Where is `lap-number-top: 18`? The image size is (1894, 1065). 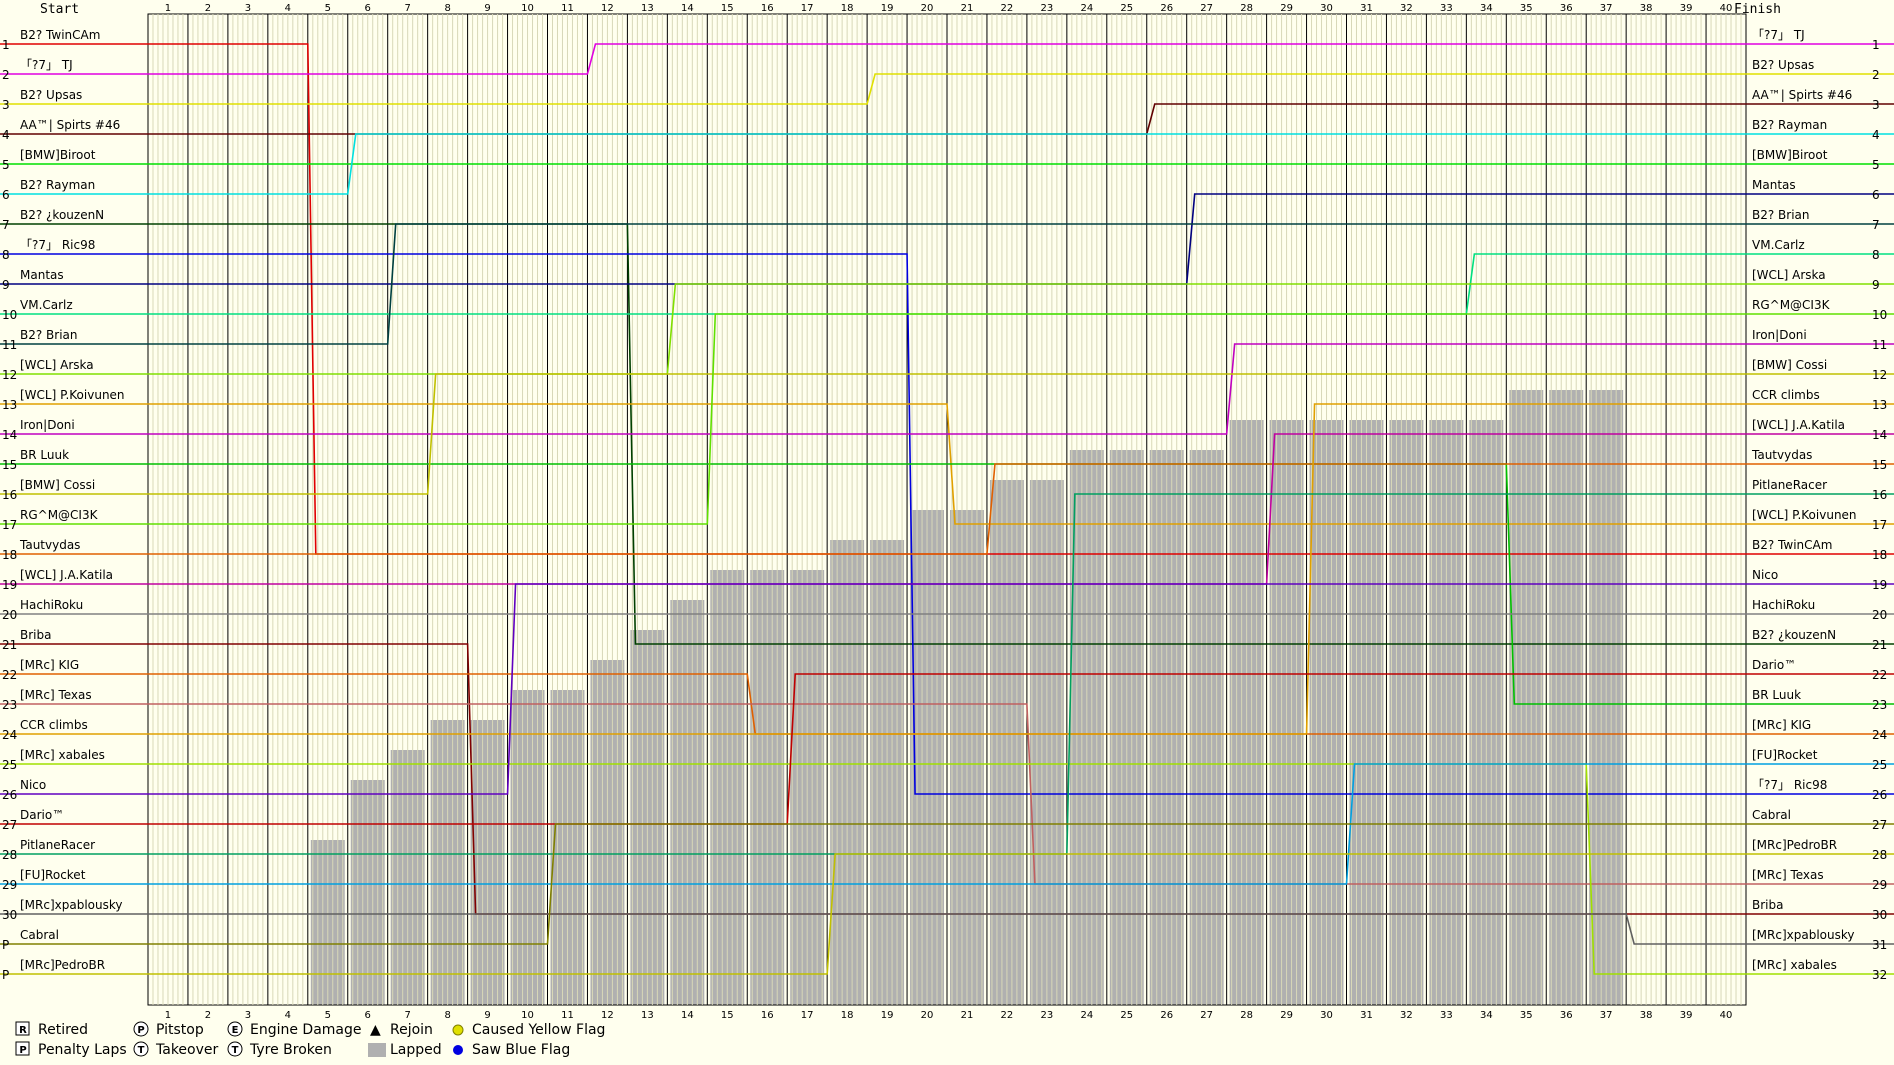 lap-number-top: 18 is located at coordinates (847, 8).